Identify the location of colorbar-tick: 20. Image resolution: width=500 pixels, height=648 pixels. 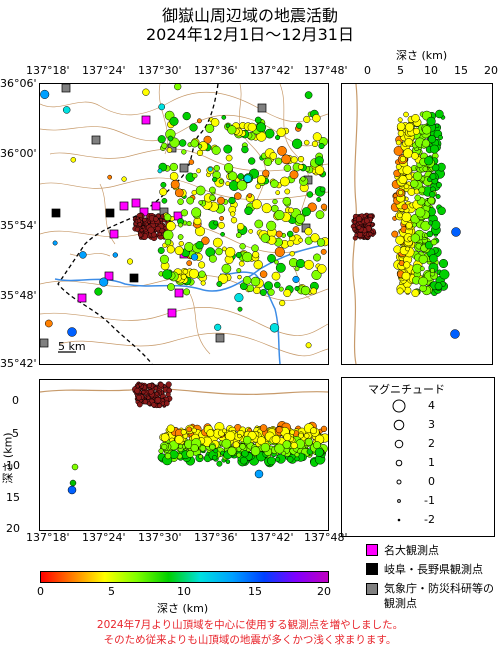
(324, 591).